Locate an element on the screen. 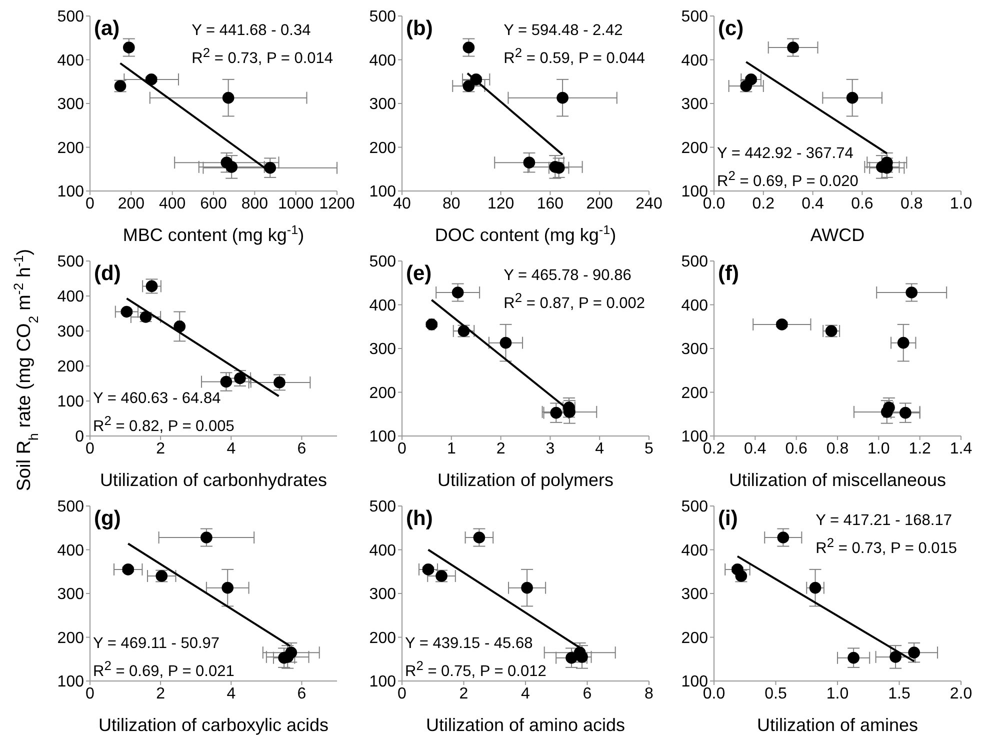  annotation: Y = 441.68 - 0.34 is located at coordinates (252, 31).